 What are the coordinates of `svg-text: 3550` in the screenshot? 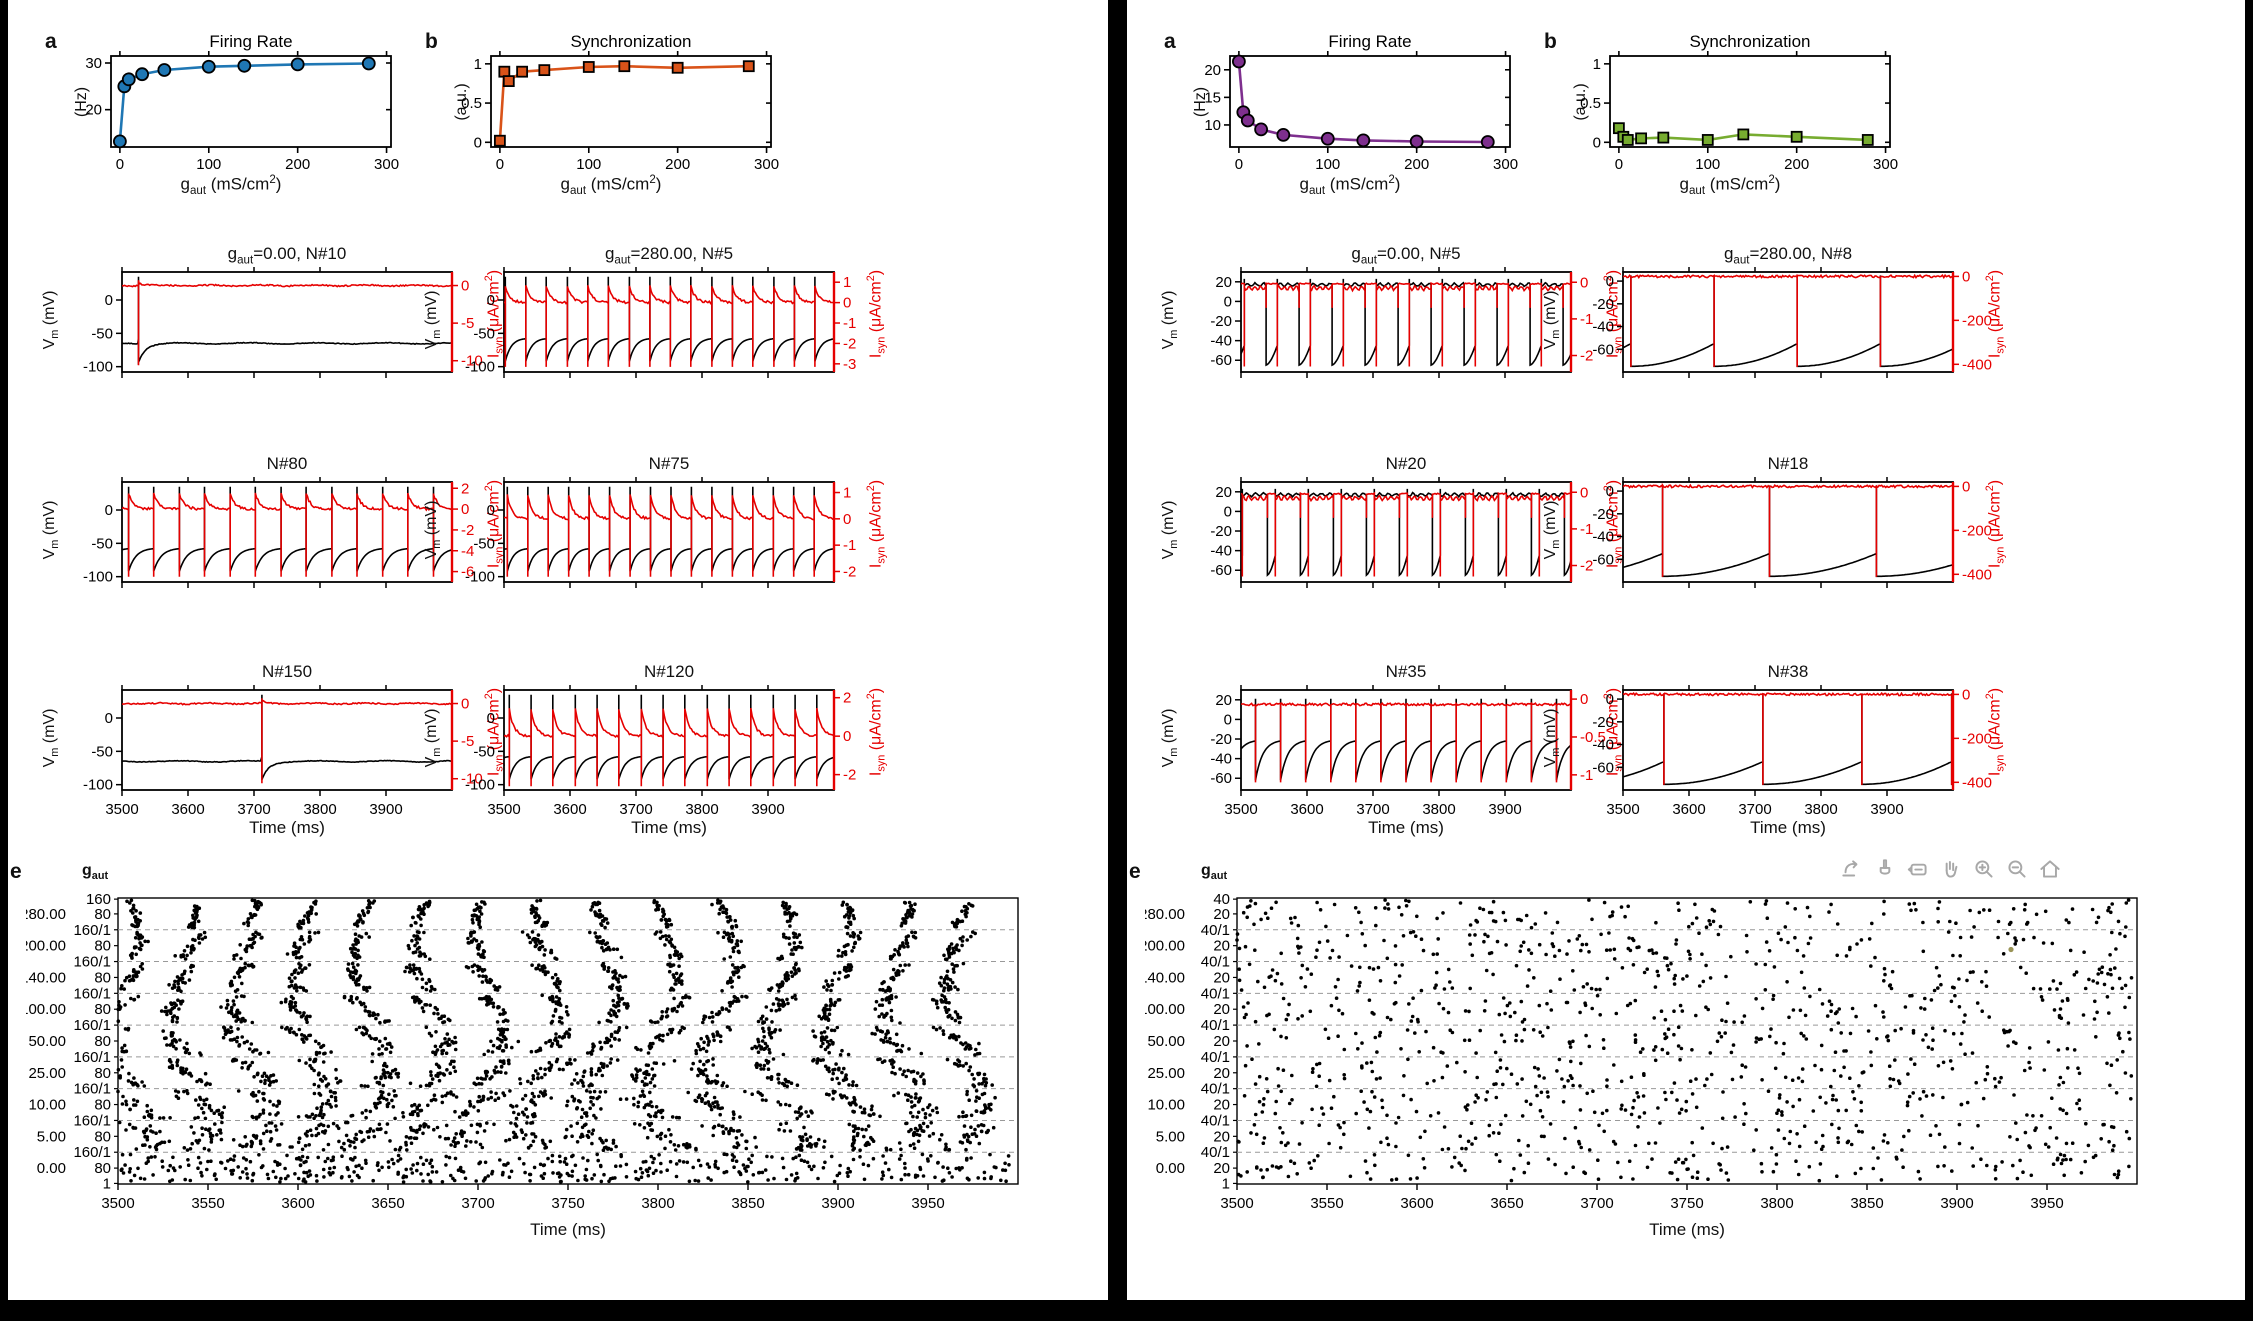 It's located at (207, 1203).